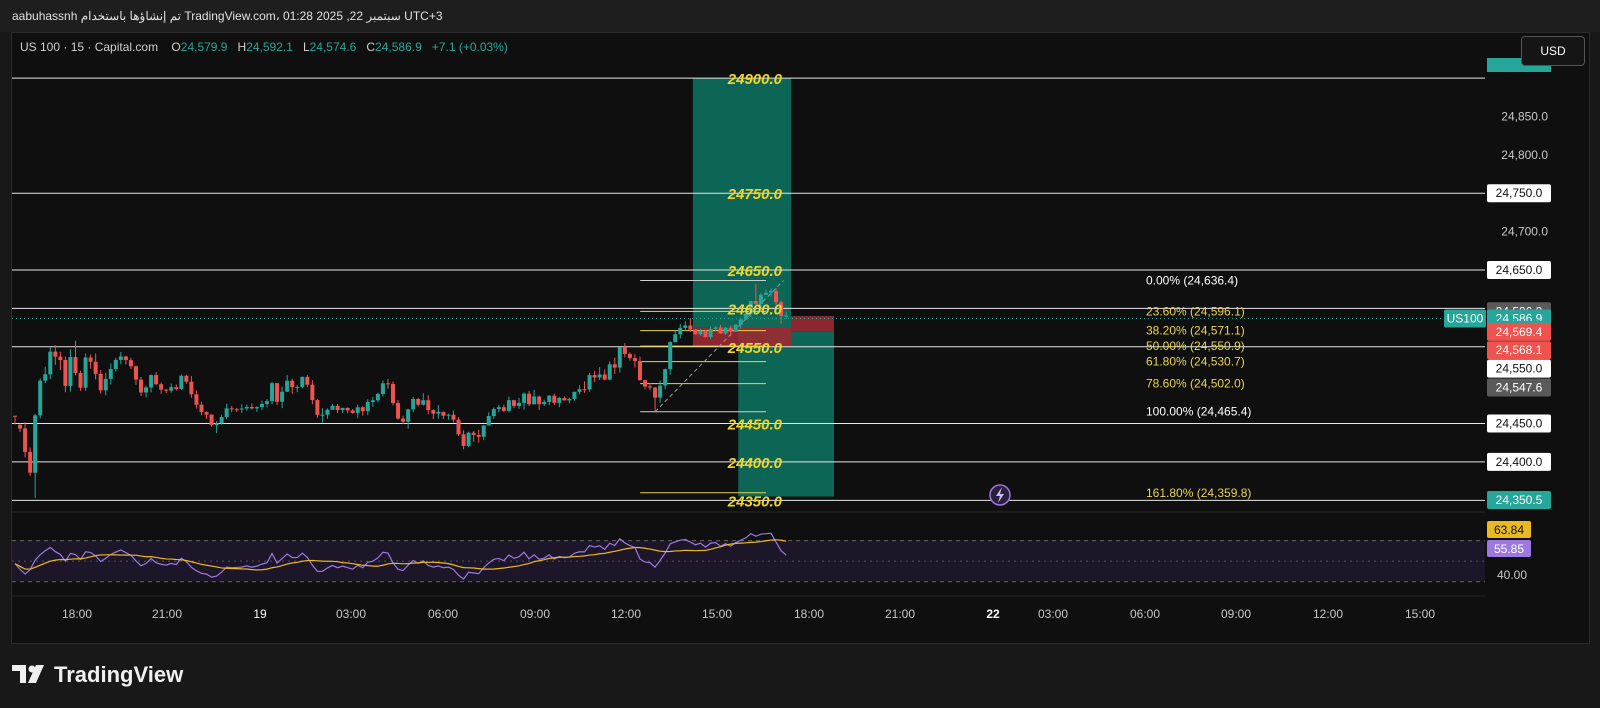 This screenshot has width=1600, height=708. Describe the element at coordinates (306, 47) in the screenshot. I see `legend-low-label: L` at that location.